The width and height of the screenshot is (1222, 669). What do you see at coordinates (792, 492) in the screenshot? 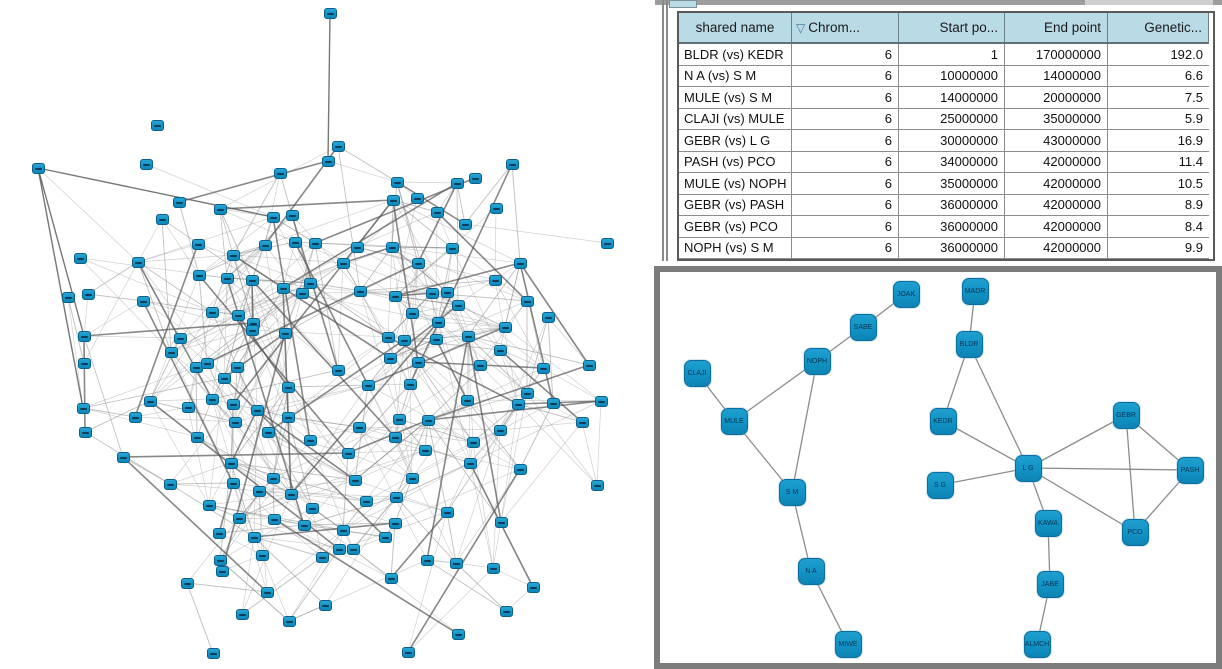
I see `detail-node-SM: S M` at bounding box center [792, 492].